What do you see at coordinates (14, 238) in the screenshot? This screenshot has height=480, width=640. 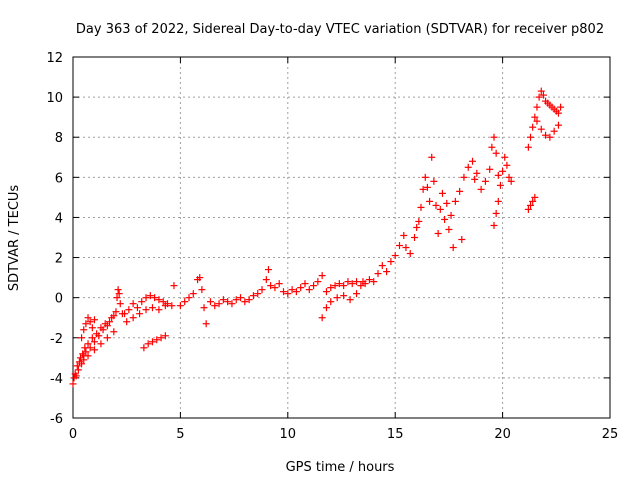 I see `y-axis-label: SDTVAR / TECUs` at bounding box center [14, 238].